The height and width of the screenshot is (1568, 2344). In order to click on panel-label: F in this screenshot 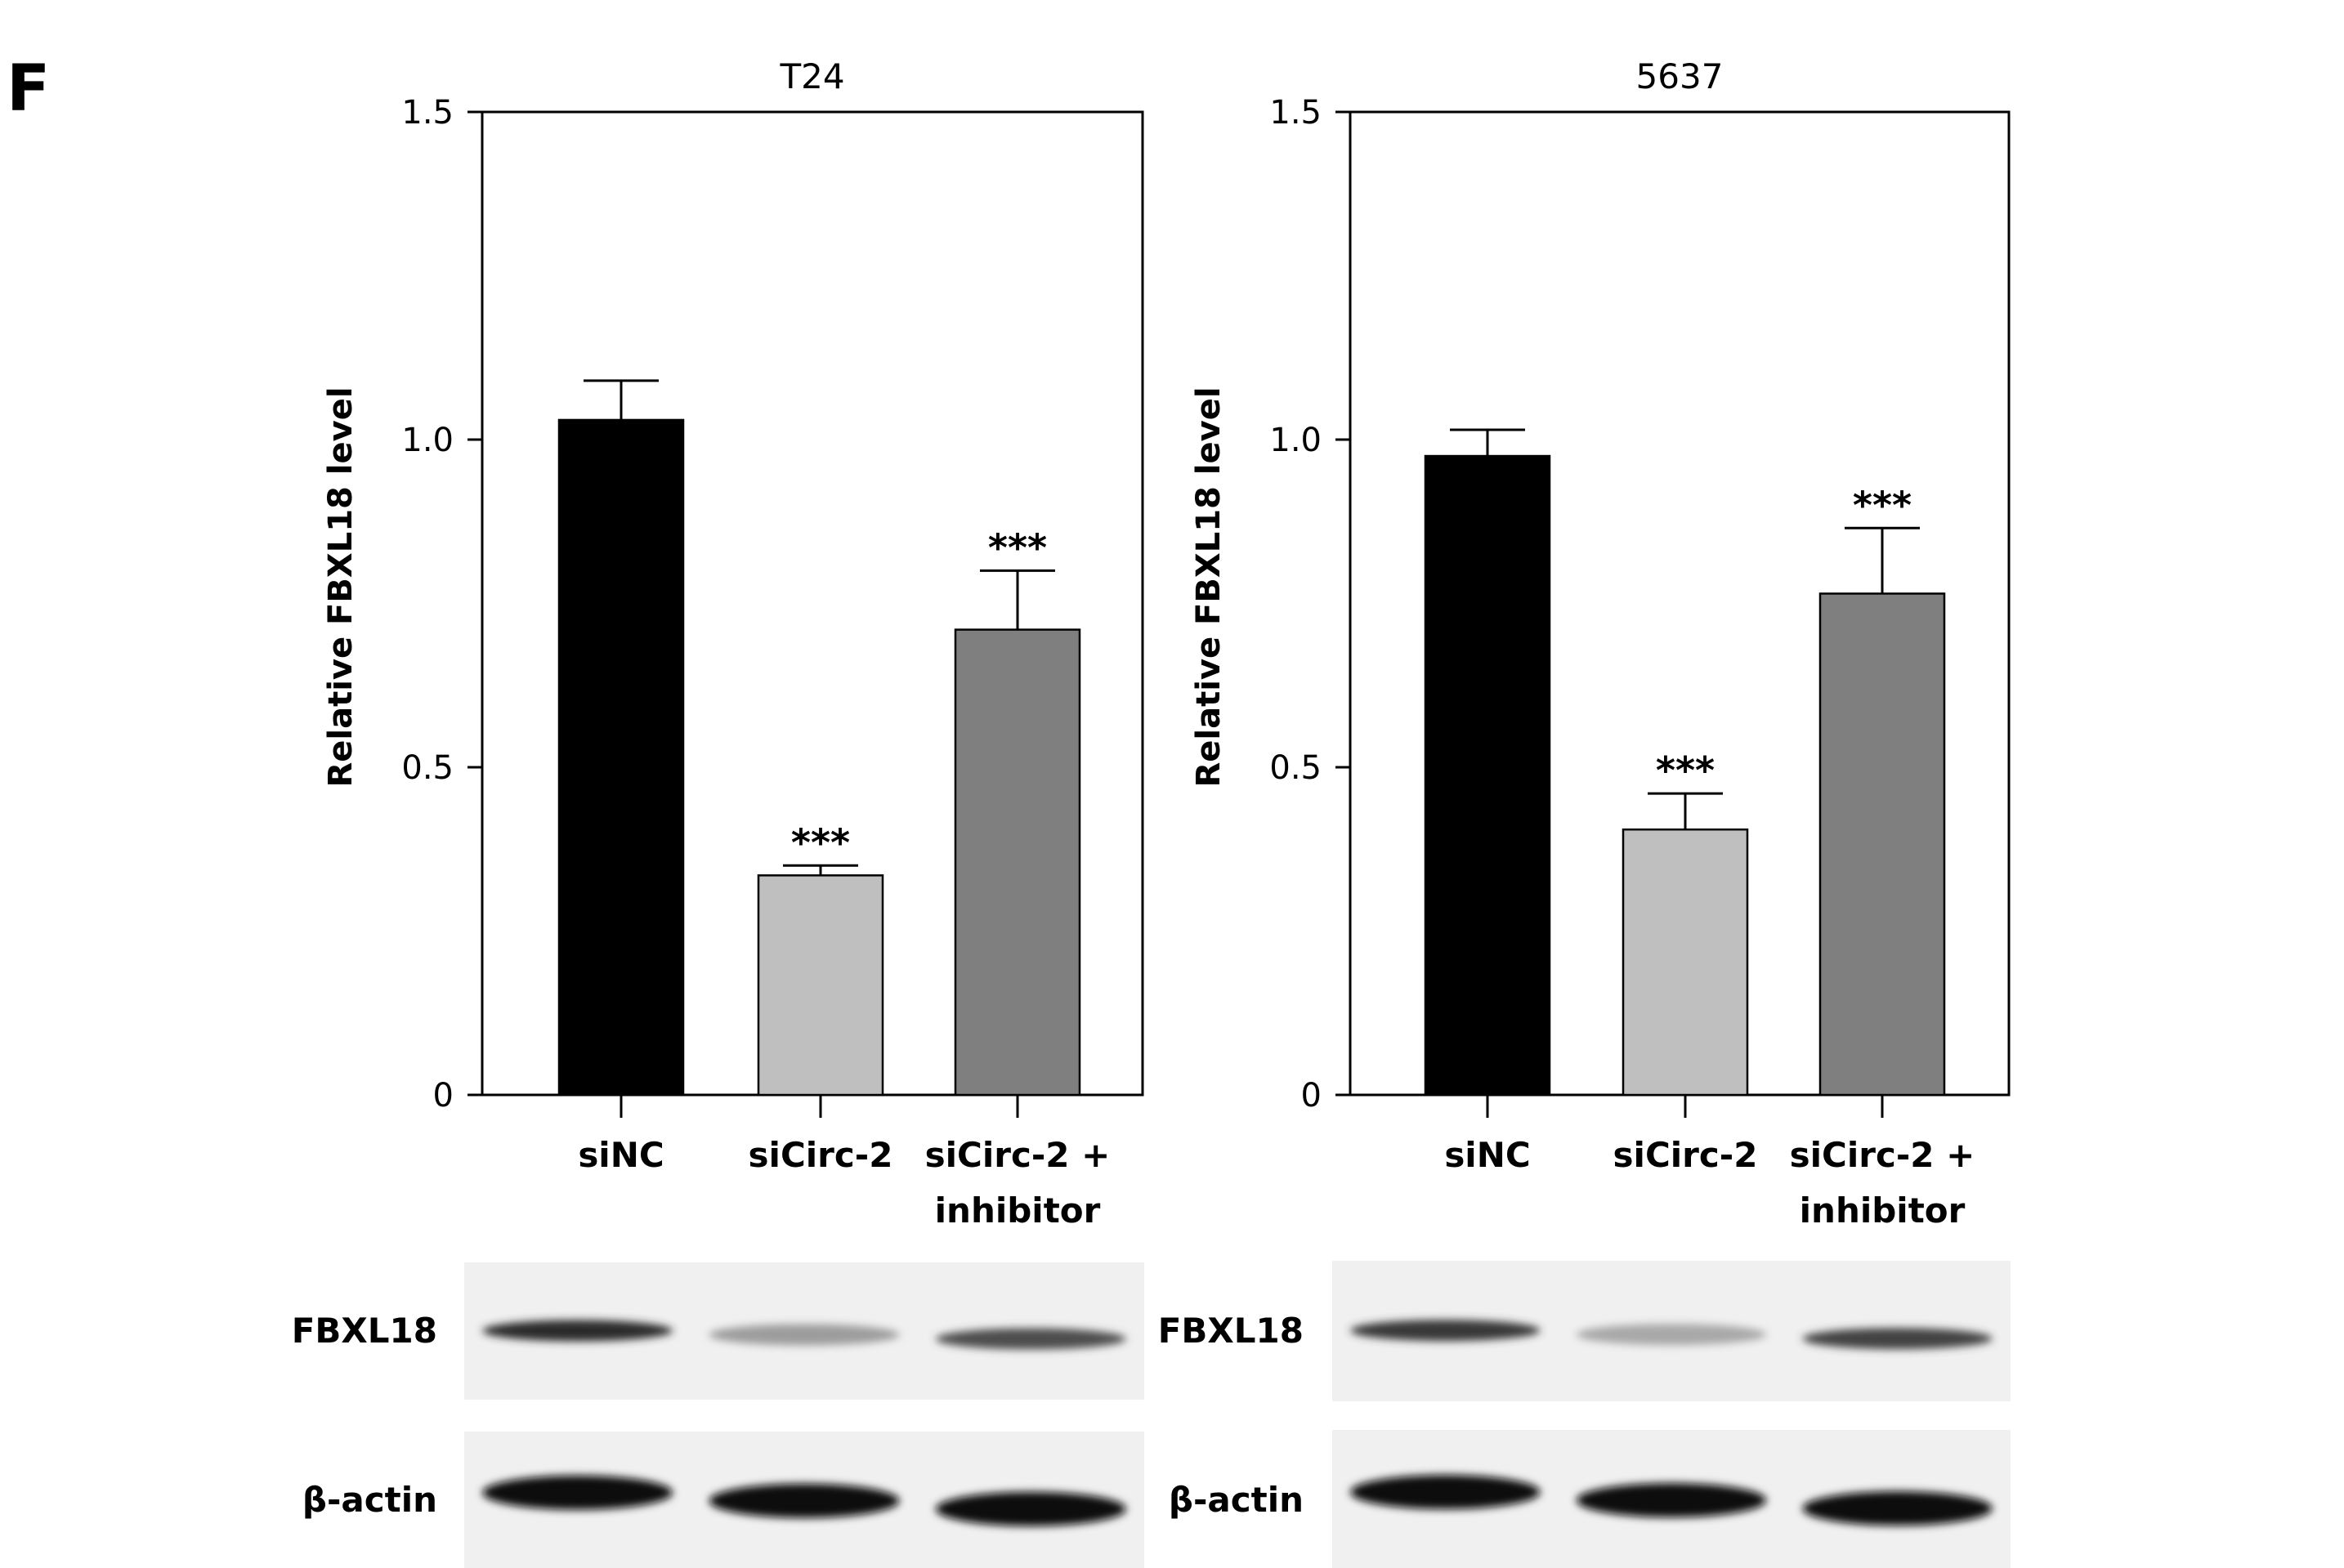, I will do `click(29, 89)`.